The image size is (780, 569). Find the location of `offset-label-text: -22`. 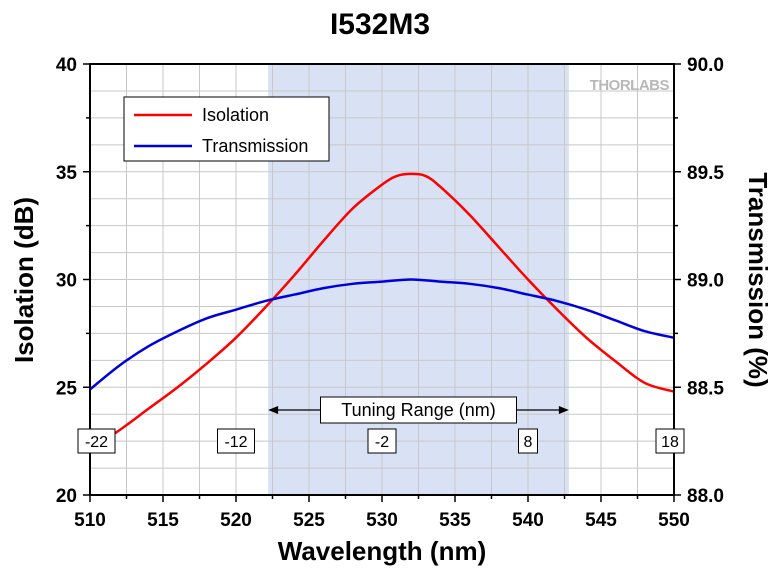

offset-label-text: -22 is located at coordinates (96, 442).